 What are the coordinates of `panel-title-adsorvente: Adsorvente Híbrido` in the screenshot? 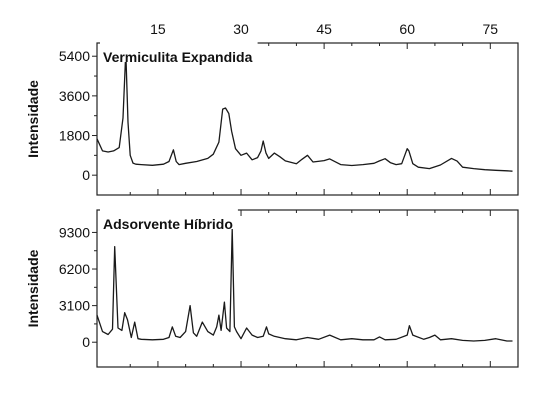 It's located at (168, 224).